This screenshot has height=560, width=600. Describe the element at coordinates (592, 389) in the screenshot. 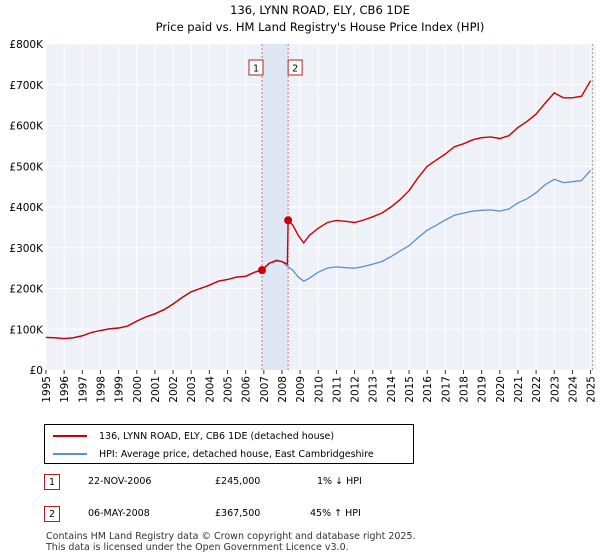

I see `x-tick-label: 2025` at that location.